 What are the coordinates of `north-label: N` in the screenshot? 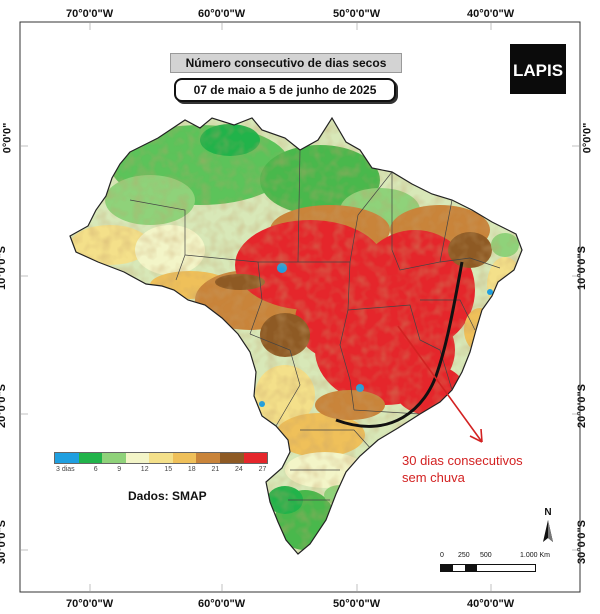 It's located at (548, 512).